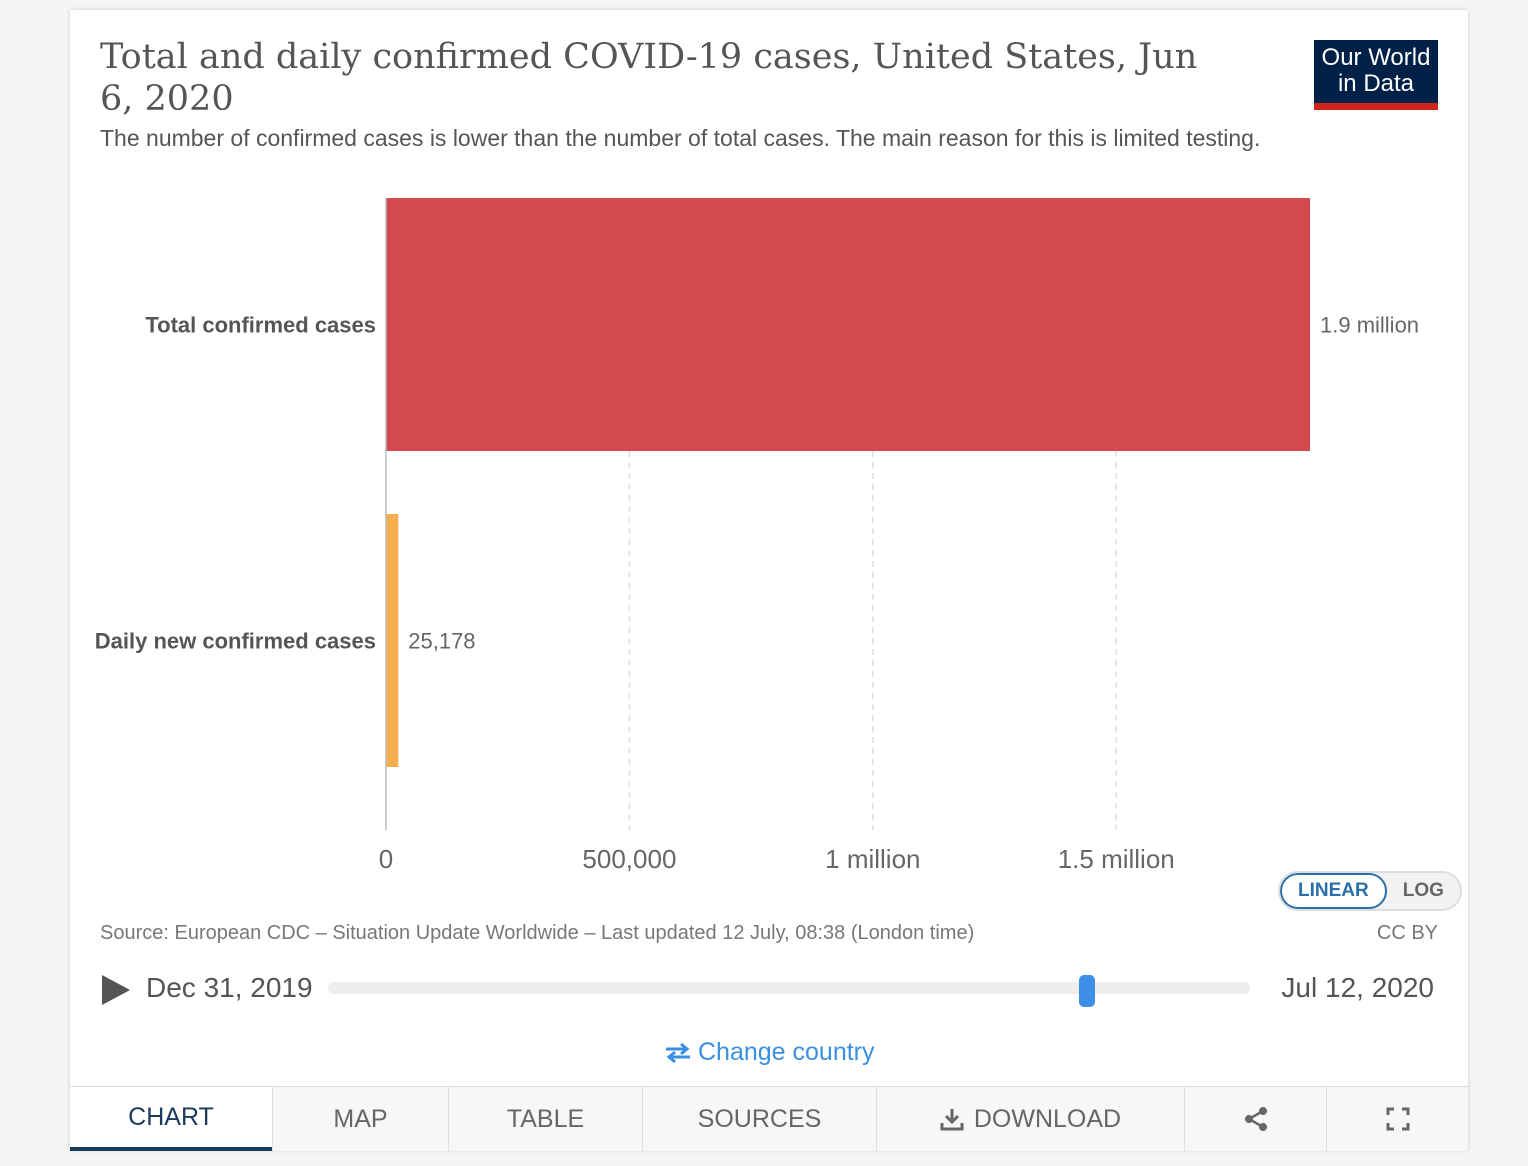 The height and width of the screenshot is (1166, 1528). I want to click on fullscreen-icon, so click(1397, 1119).